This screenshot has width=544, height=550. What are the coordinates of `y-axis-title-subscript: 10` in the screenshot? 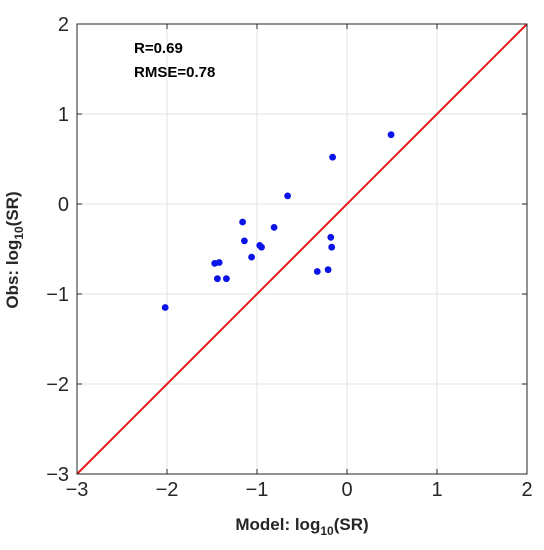 It's located at (19, 233).